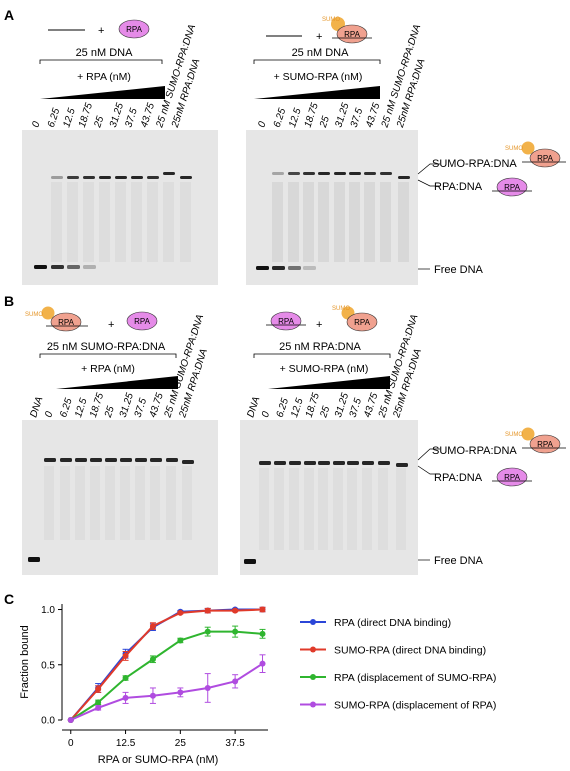 This screenshot has height=771, width=570. Describe the element at coordinates (415, 706) in the screenshot. I see `legend-label: SUMO-RPA (displacement of RPA)` at that location.